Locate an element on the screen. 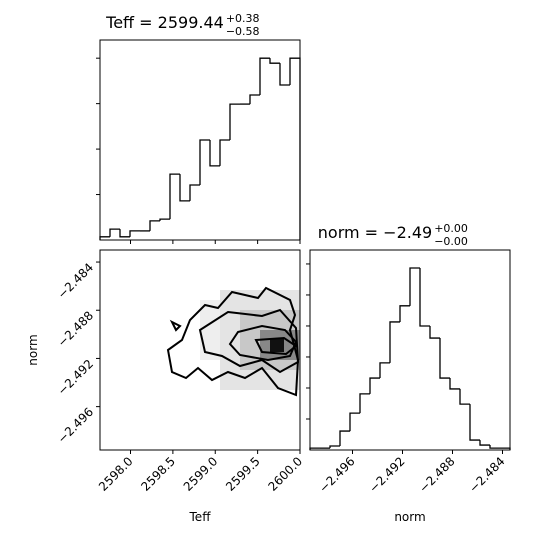 The image size is (550, 550). x-tick-label: 2599.0 is located at coordinates (201, 474).